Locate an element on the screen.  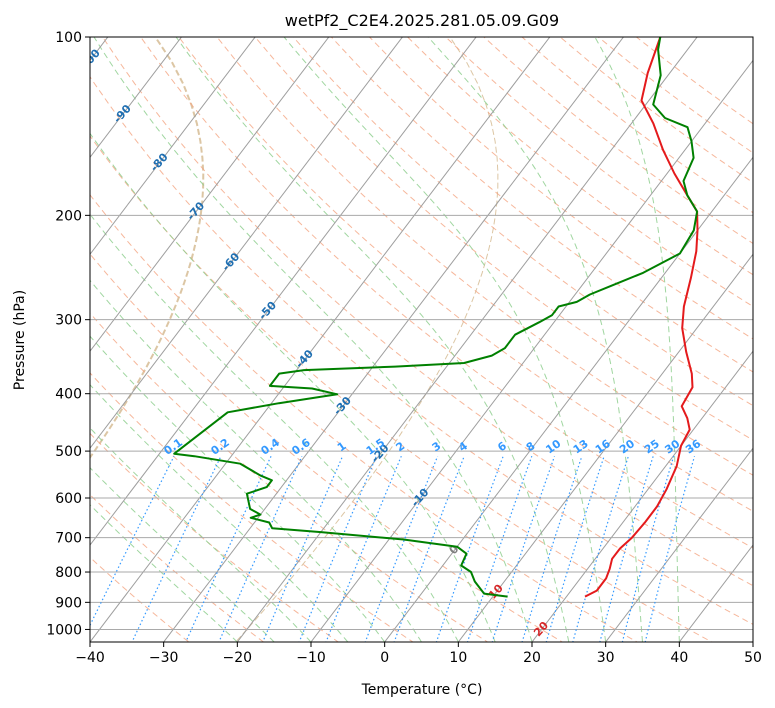
mixing-ratio-label: 20 is located at coordinates (627, 447).